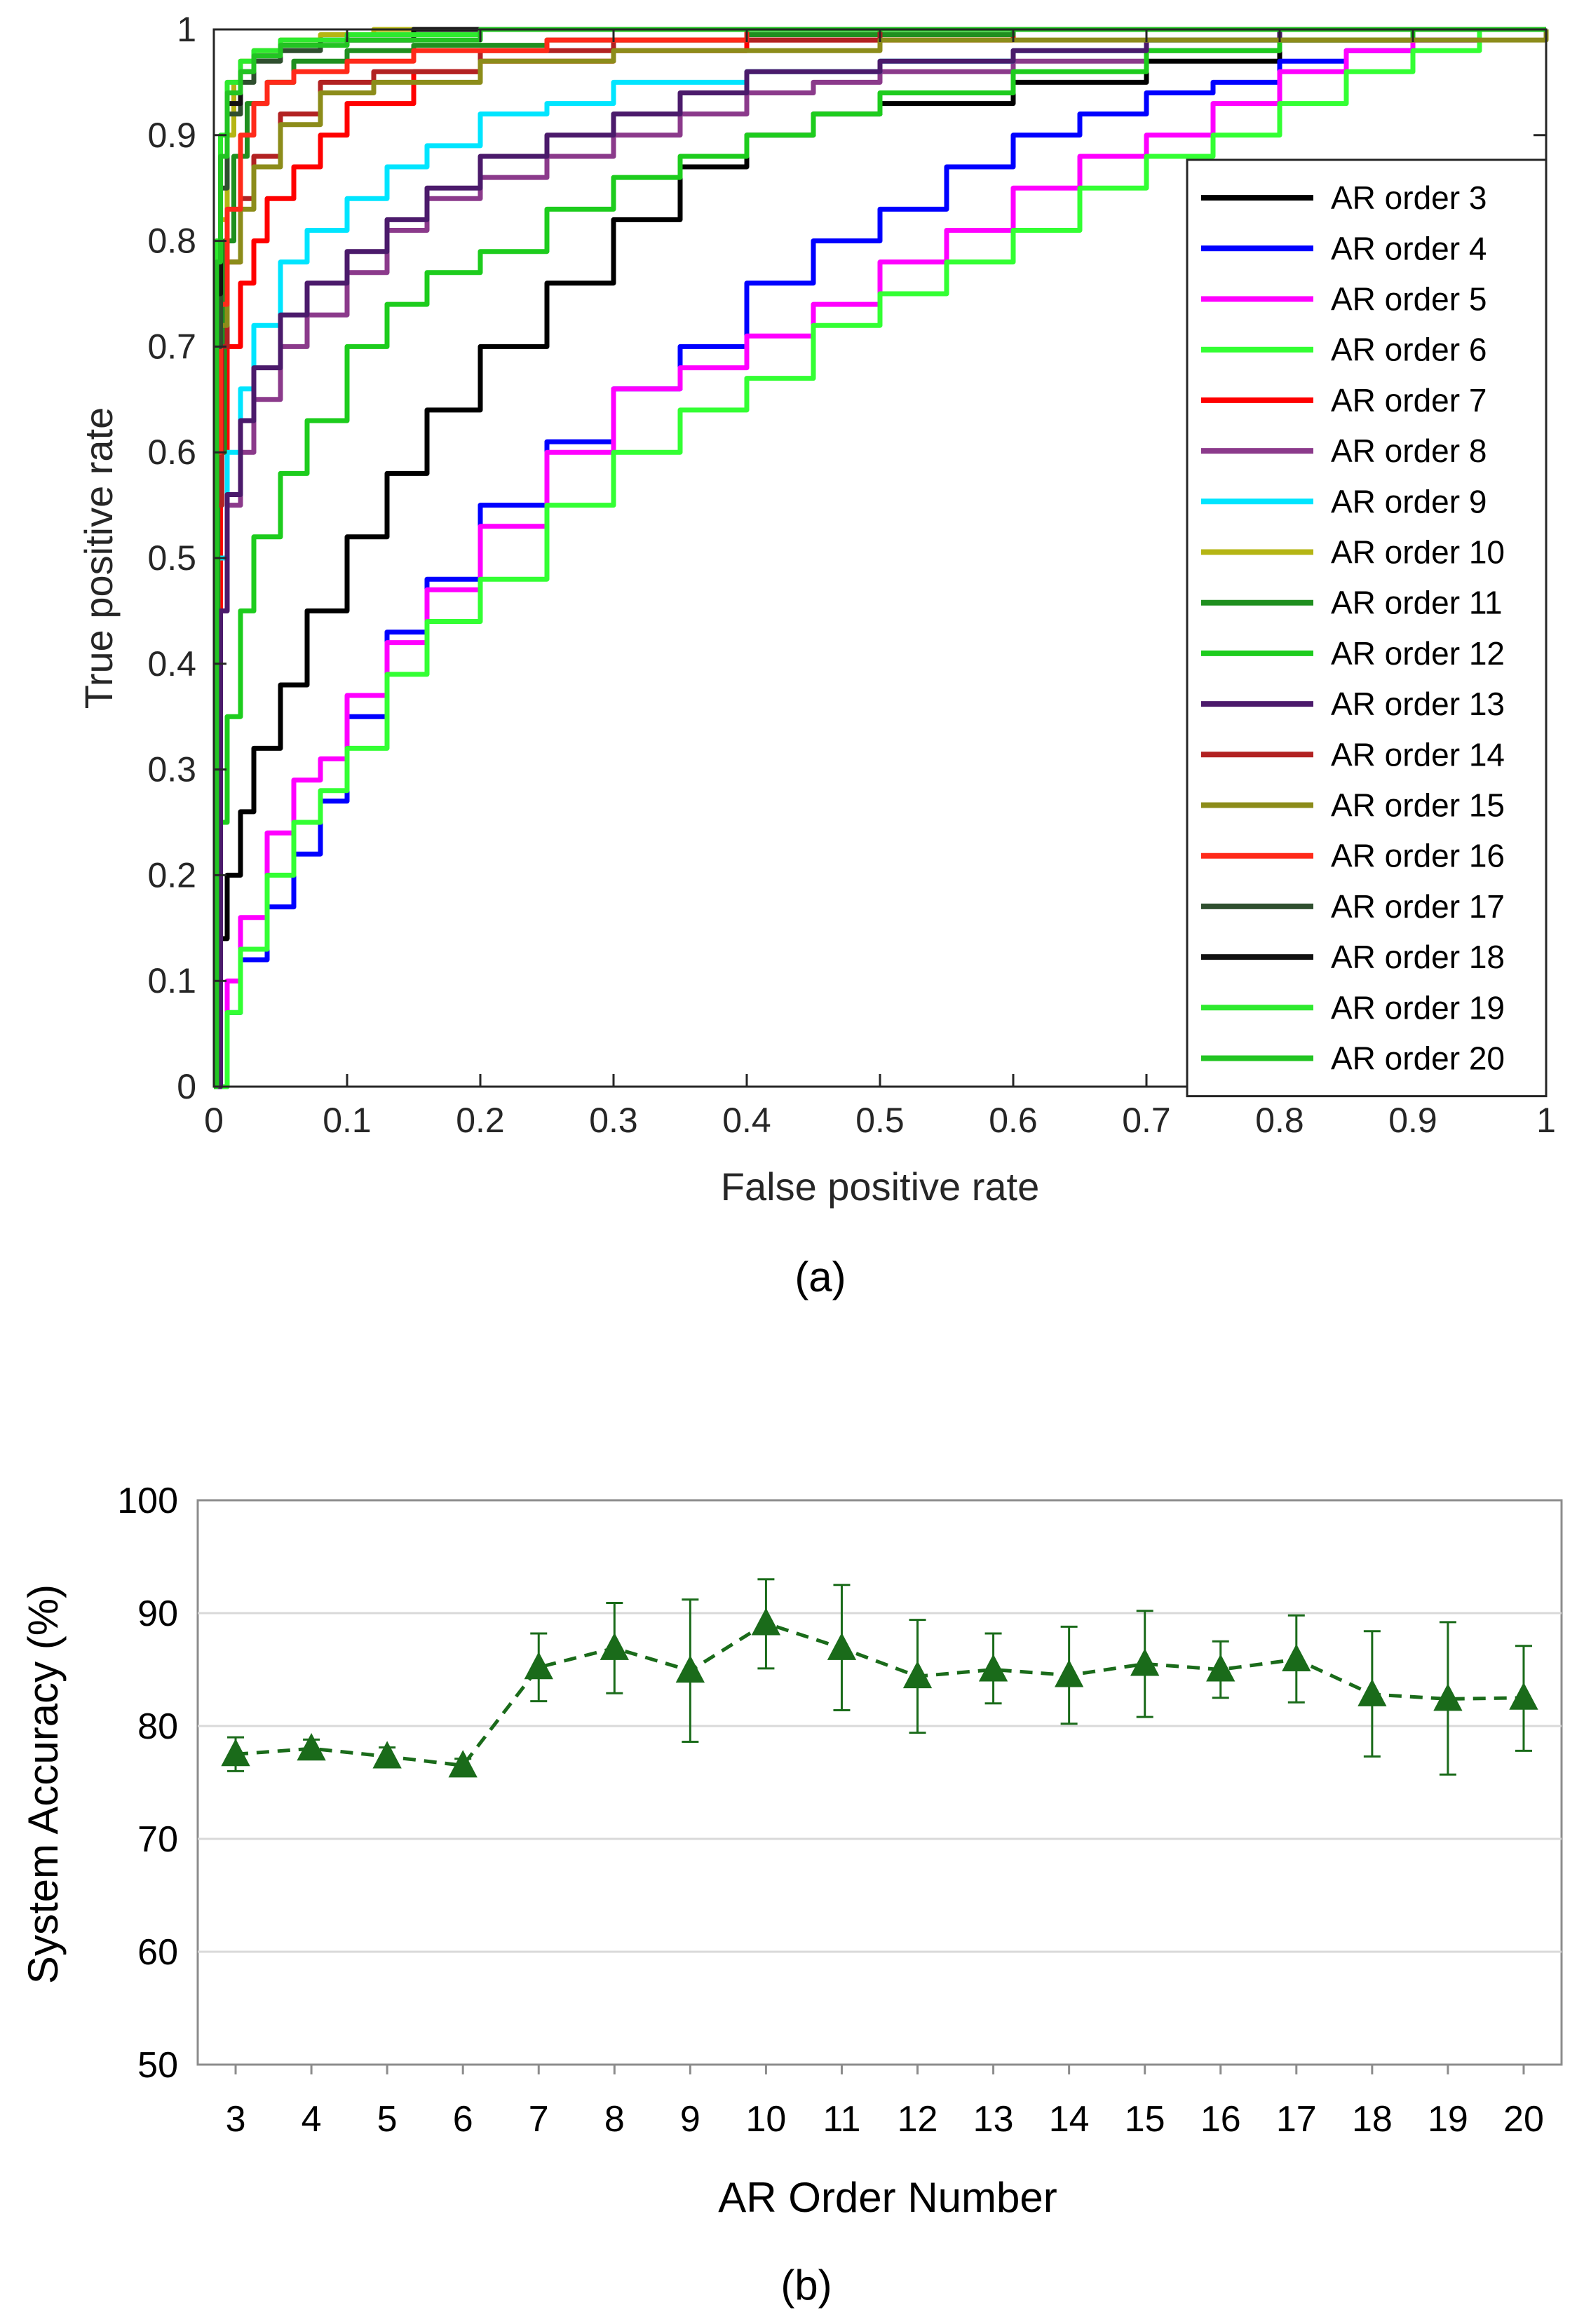 This screenshot has height=2324, width=1591. I want to click on accuracy-x-tick-label: 17, so click(1296, 2119).